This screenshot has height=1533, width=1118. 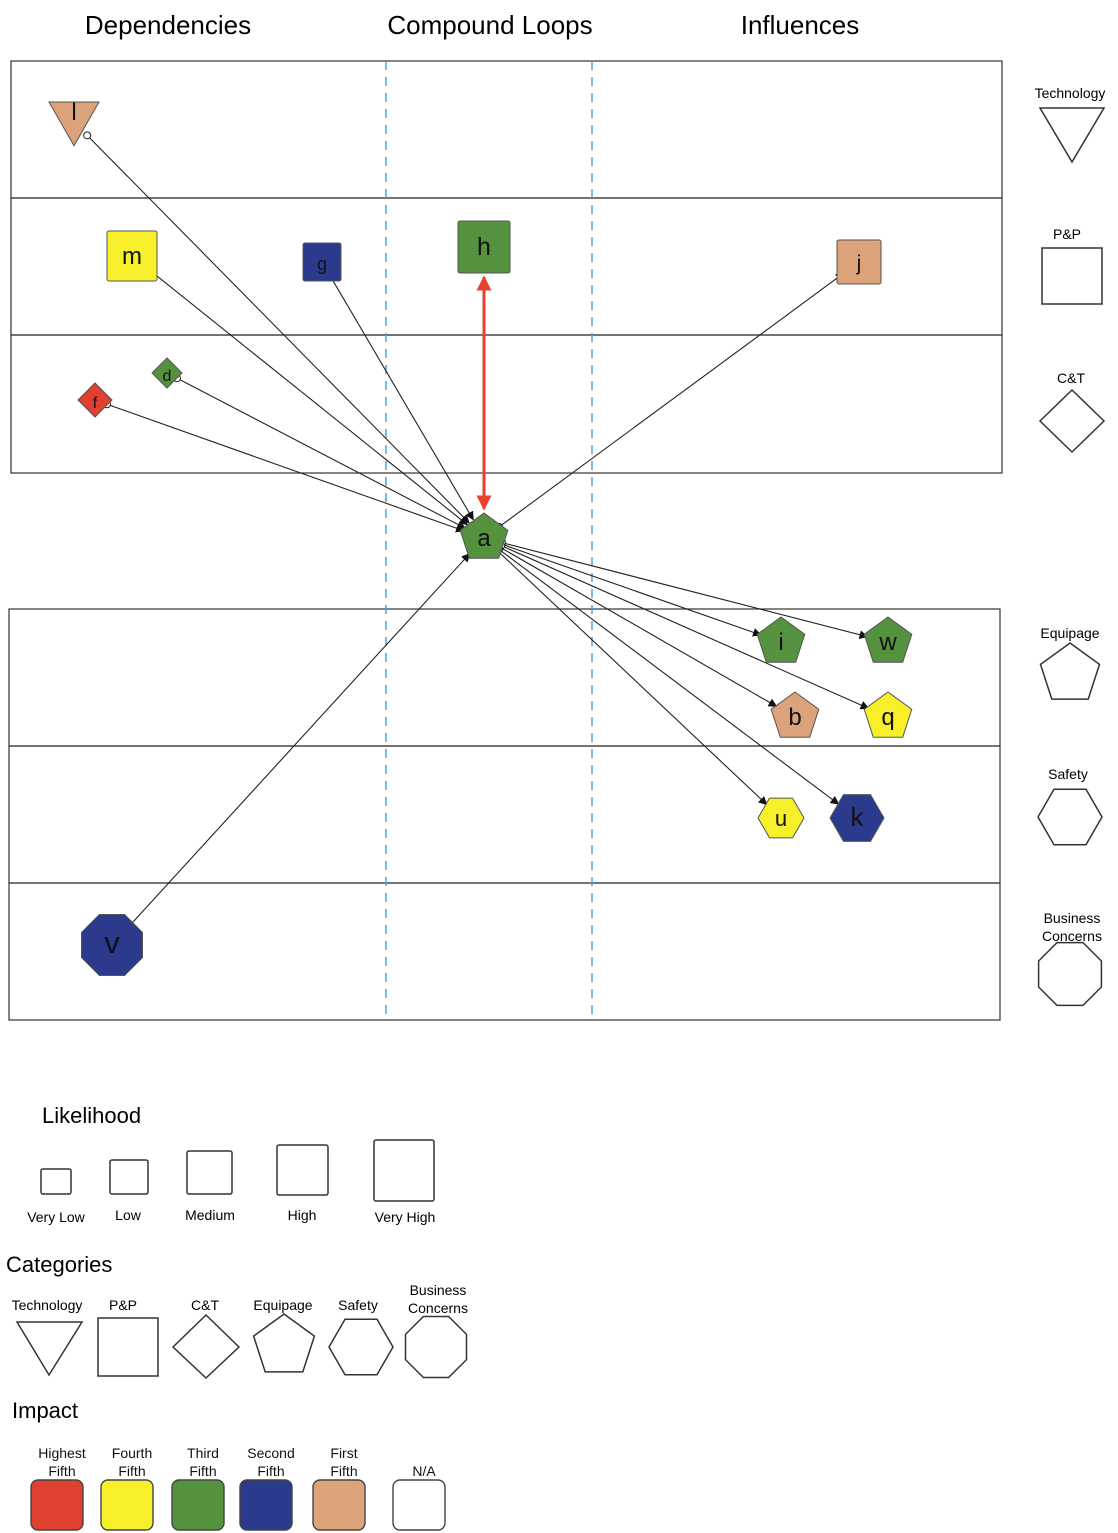 I want to click on category-shape-business, so click(x=436, y=1347).